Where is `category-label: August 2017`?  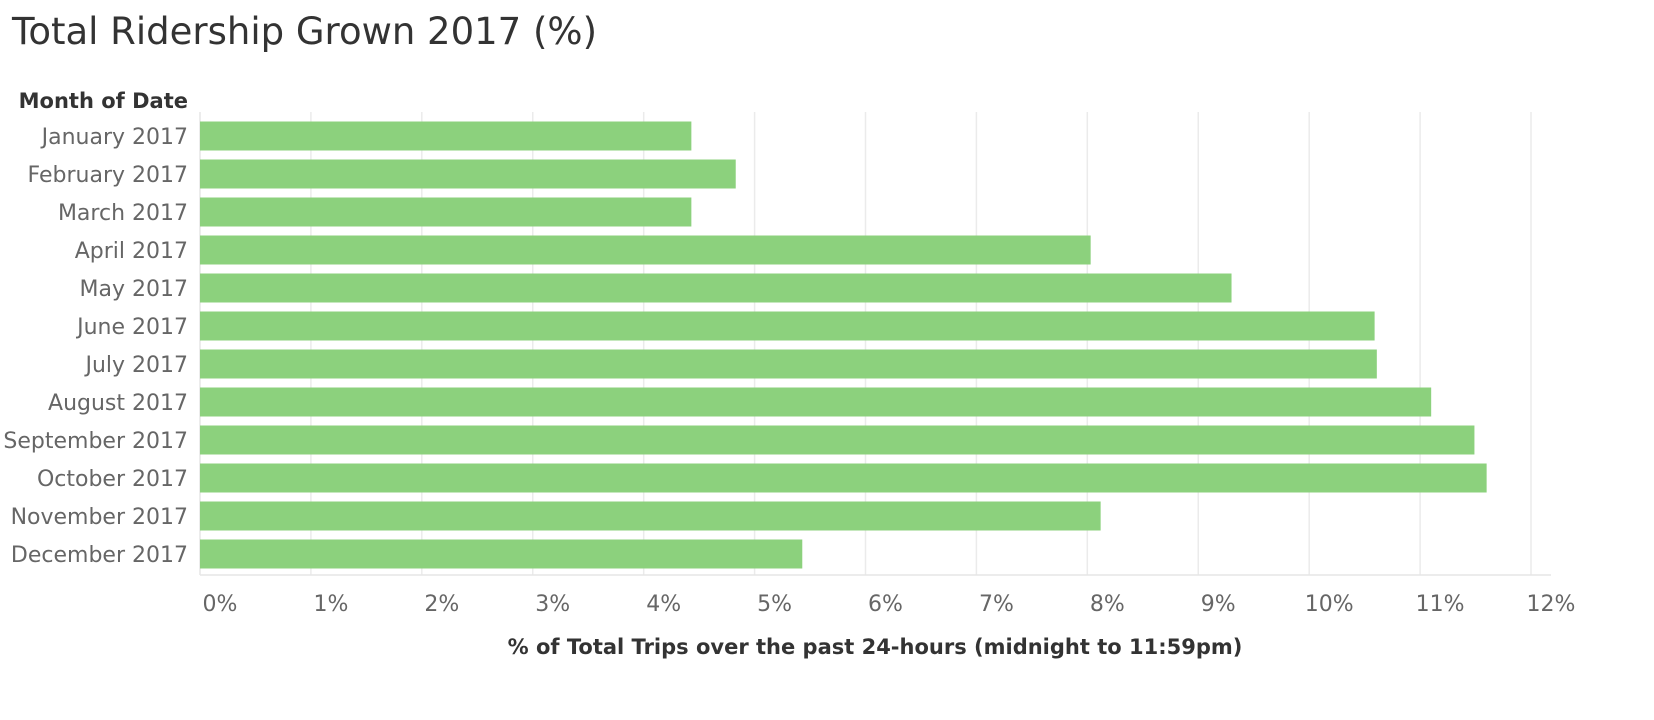
category-label: August 2017 is located at coordinates (118, 403).